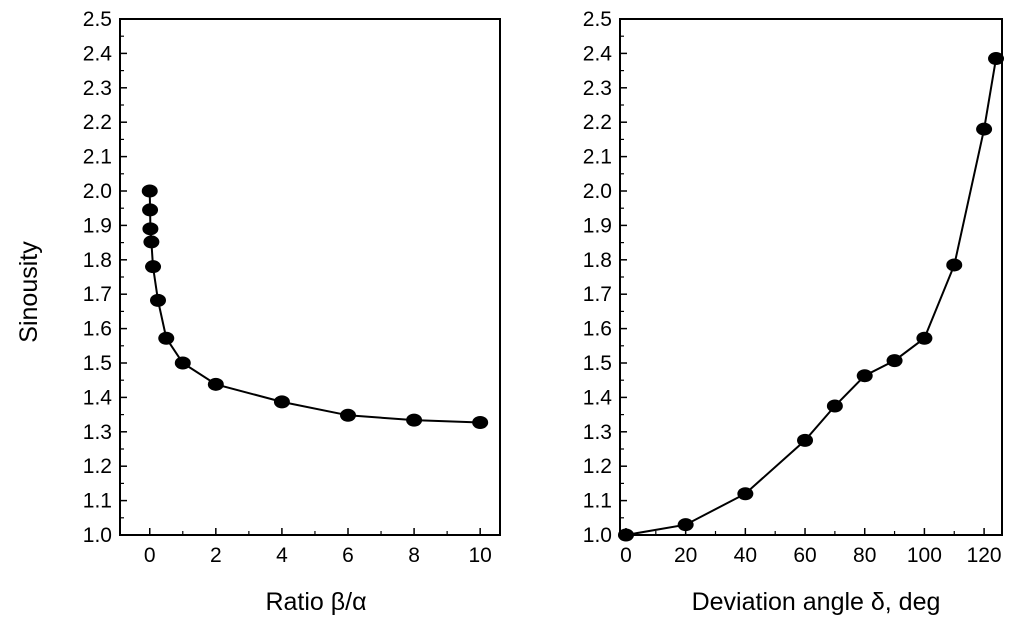 This screenshot has height=618, width=1022. What do you see at coordinates (29, 292) in the screenshot?
I see `y-axis-label: Sinousity` at bounding box center [29, 292].